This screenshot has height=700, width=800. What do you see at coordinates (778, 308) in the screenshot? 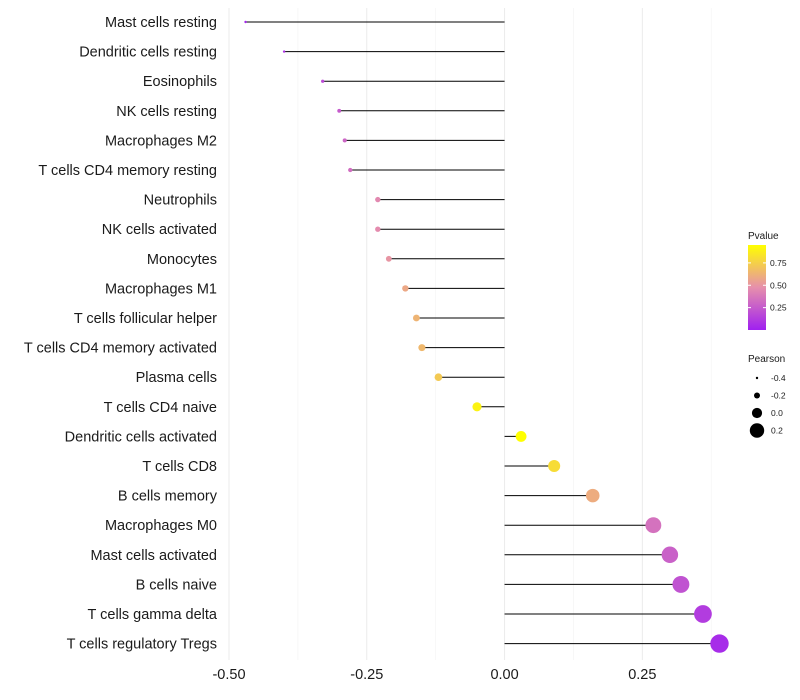
I see `colorbar-tick-label: 0.25` at bounding box center [778, 308].